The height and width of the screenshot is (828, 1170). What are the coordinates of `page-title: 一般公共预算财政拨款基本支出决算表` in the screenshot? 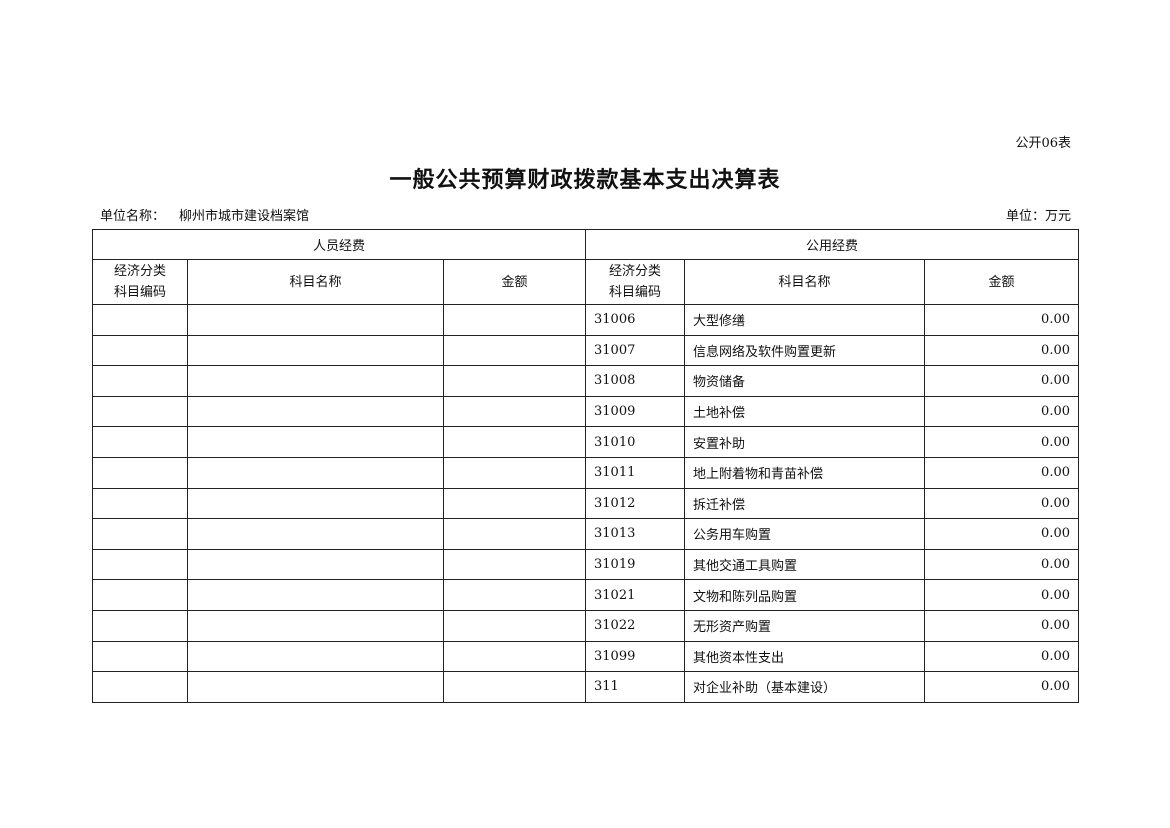 It's located at (585, 180).